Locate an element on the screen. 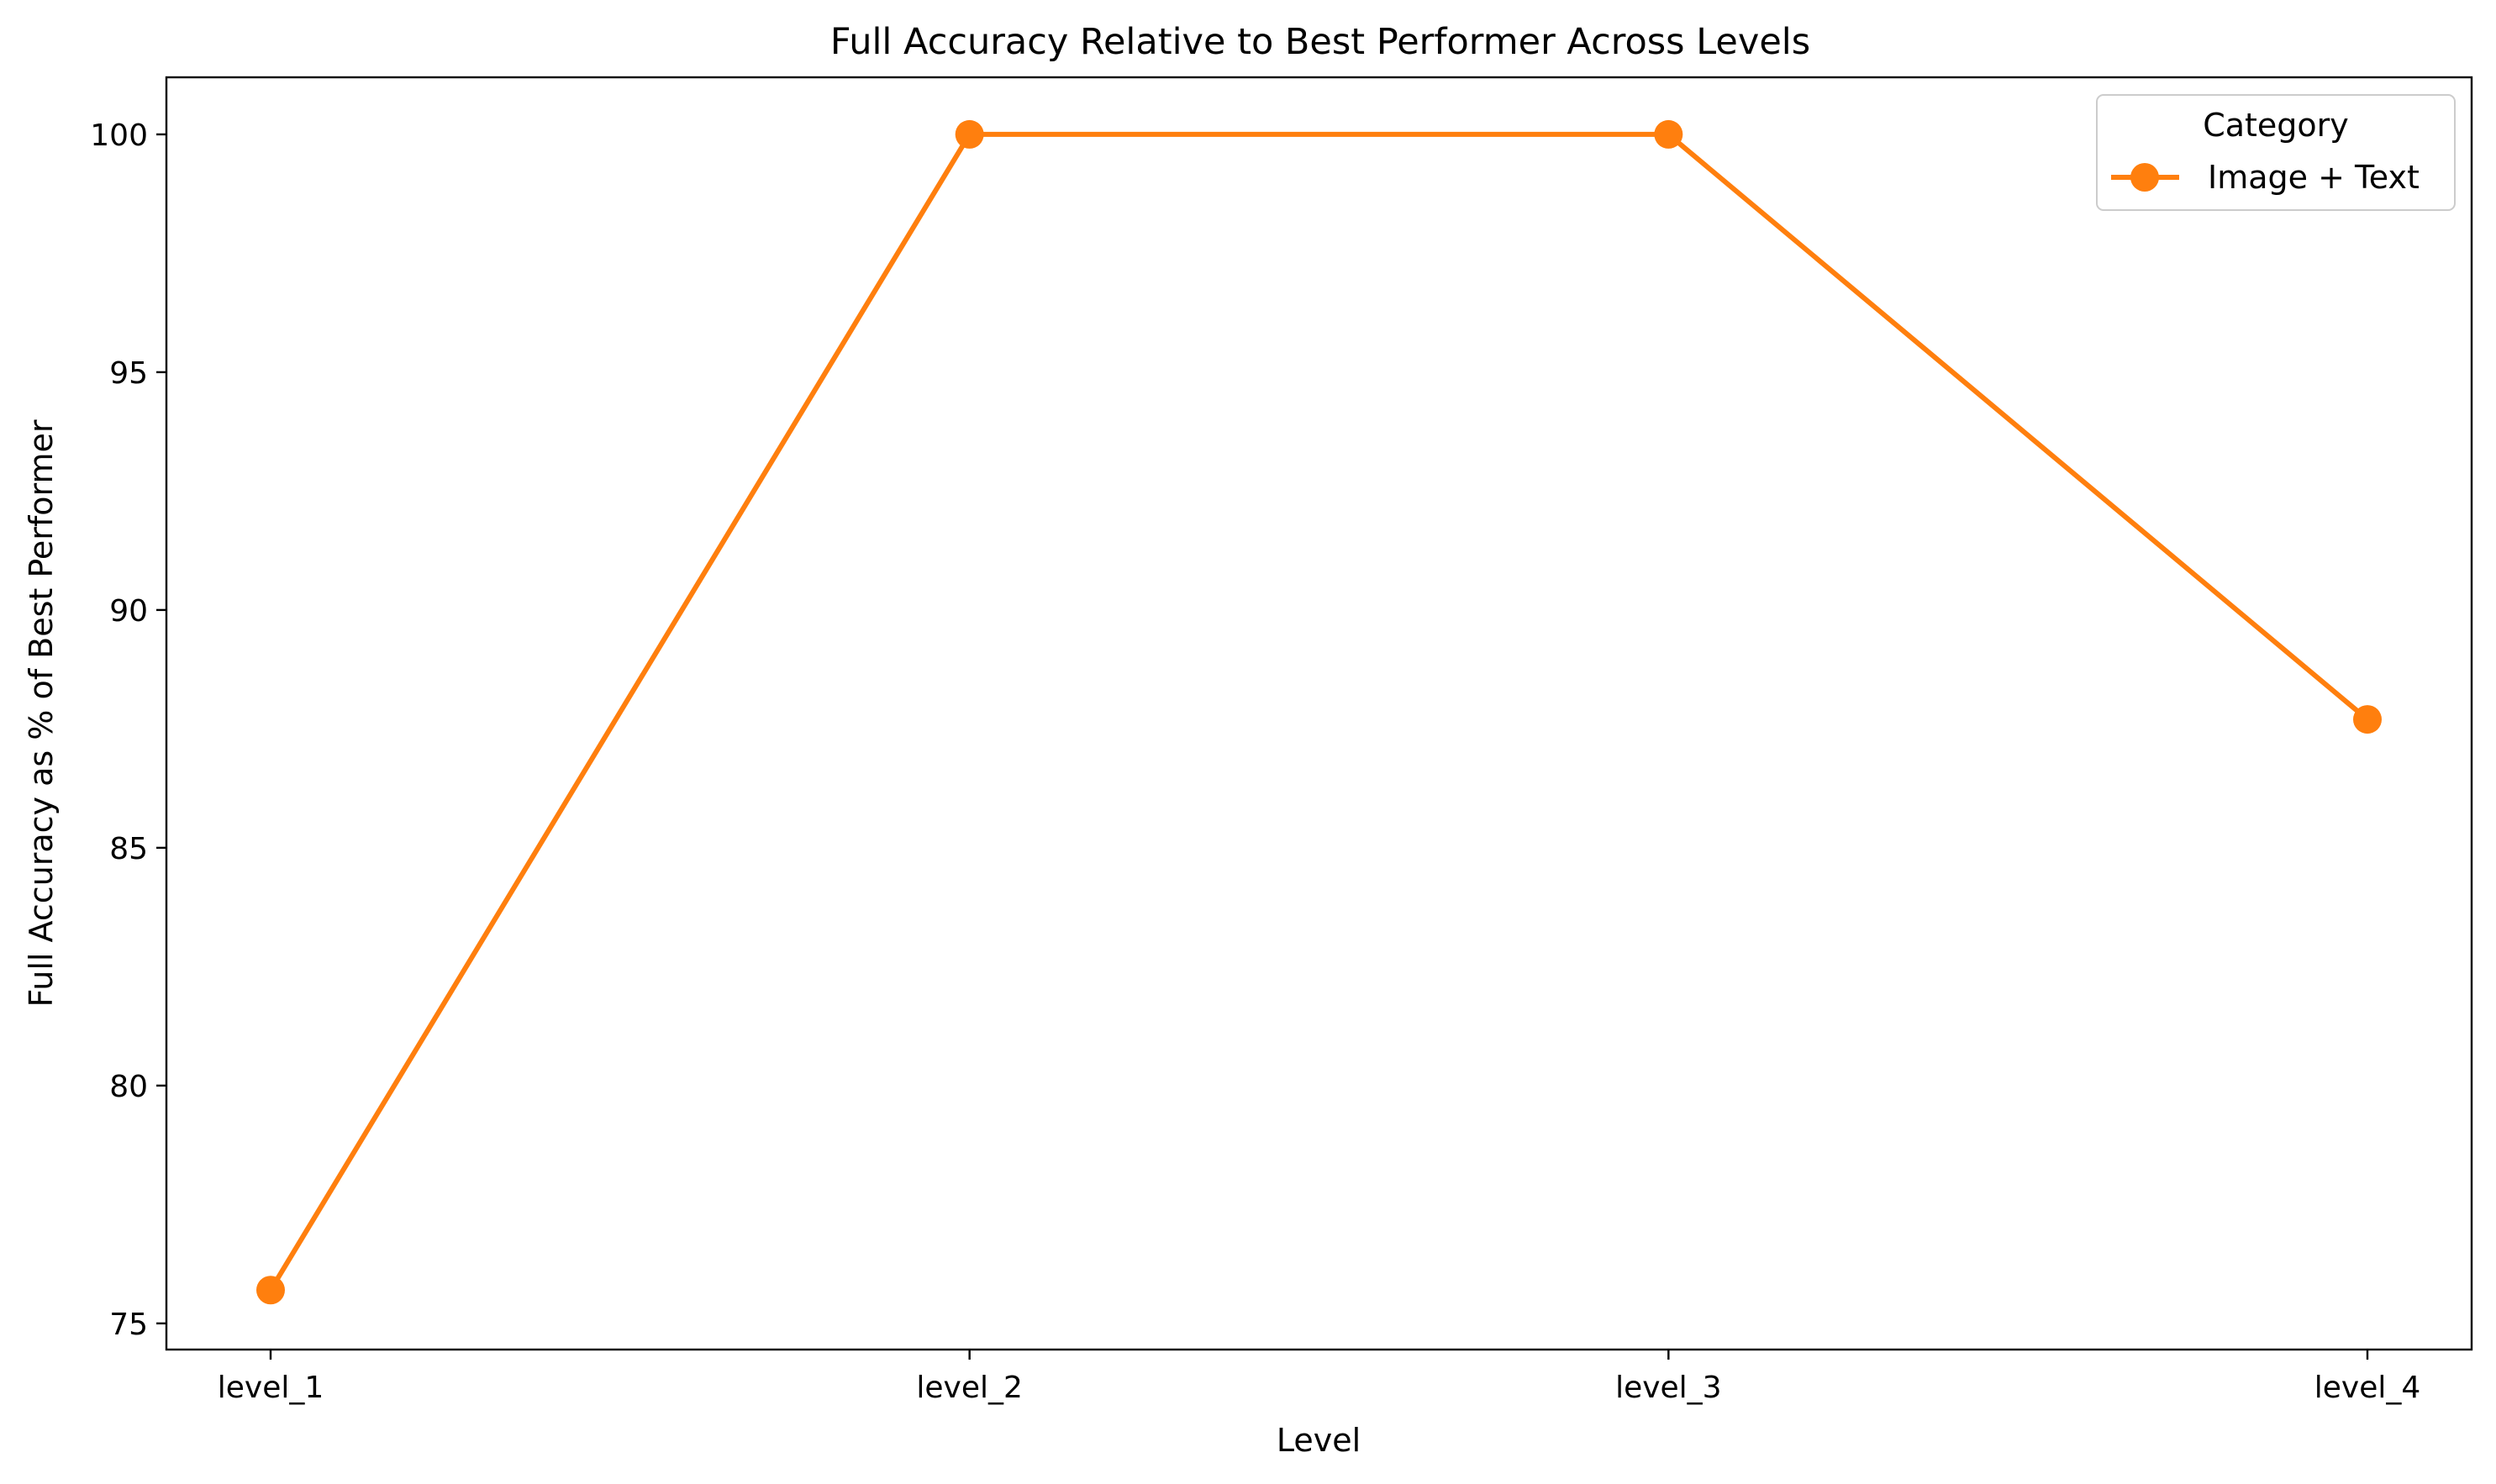 This screenshot has height=1484, width=2496. legend-marker-swatch is located at coordinates (2144, 178).